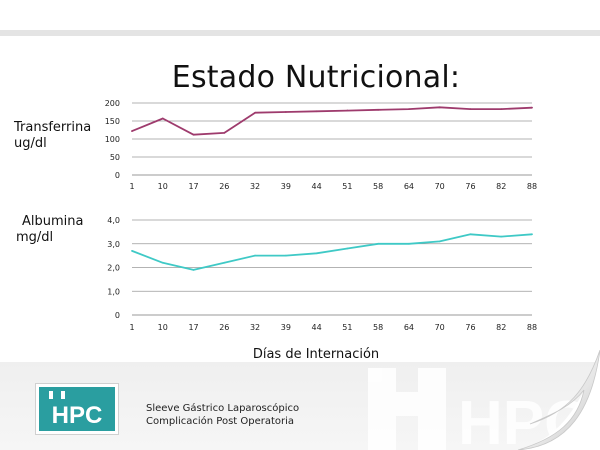 The width and height of the screenshot is (600, 450). I want to click on albumina-axis-label: Albumina mg/dl, so click(50, 230).